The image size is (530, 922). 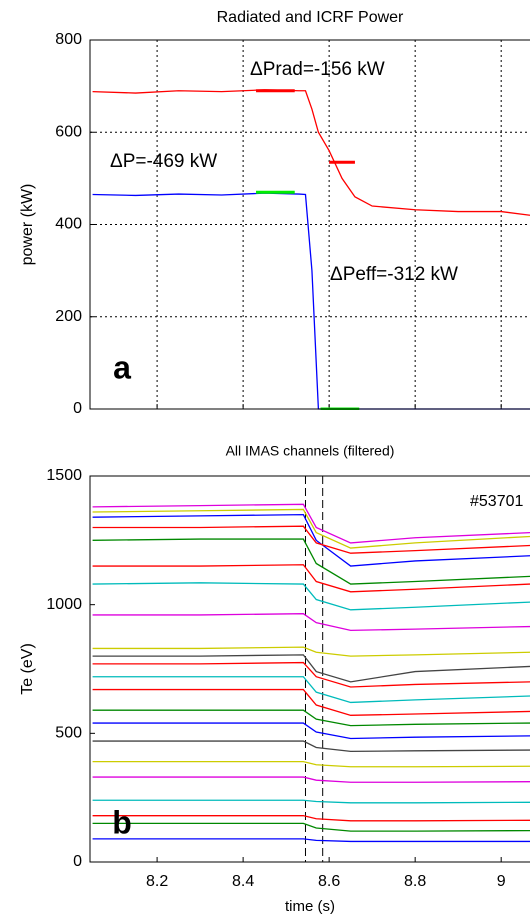 I want to click on x-tick-label: 9, so click(x=501, y=881).